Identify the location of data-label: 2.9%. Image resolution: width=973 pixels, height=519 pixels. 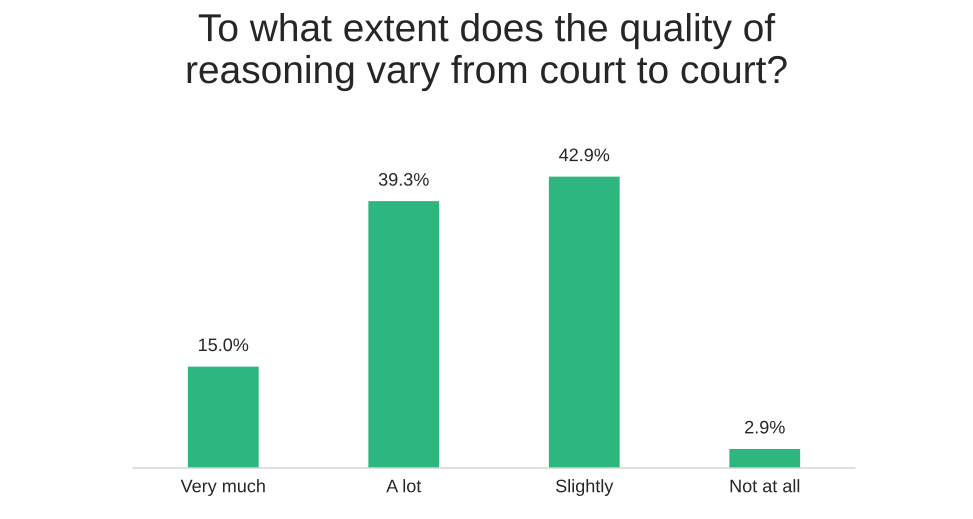
(765, 427).